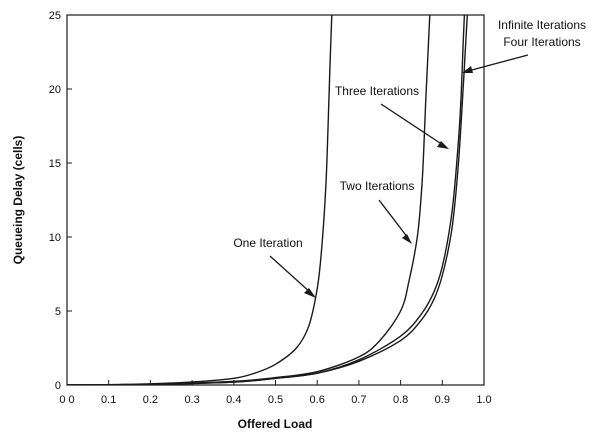 This screenshot has width=599, height=441. Describe the element at coordinates (498, 63) in the screenshot. I see `arrow-four-iterations` at that location.